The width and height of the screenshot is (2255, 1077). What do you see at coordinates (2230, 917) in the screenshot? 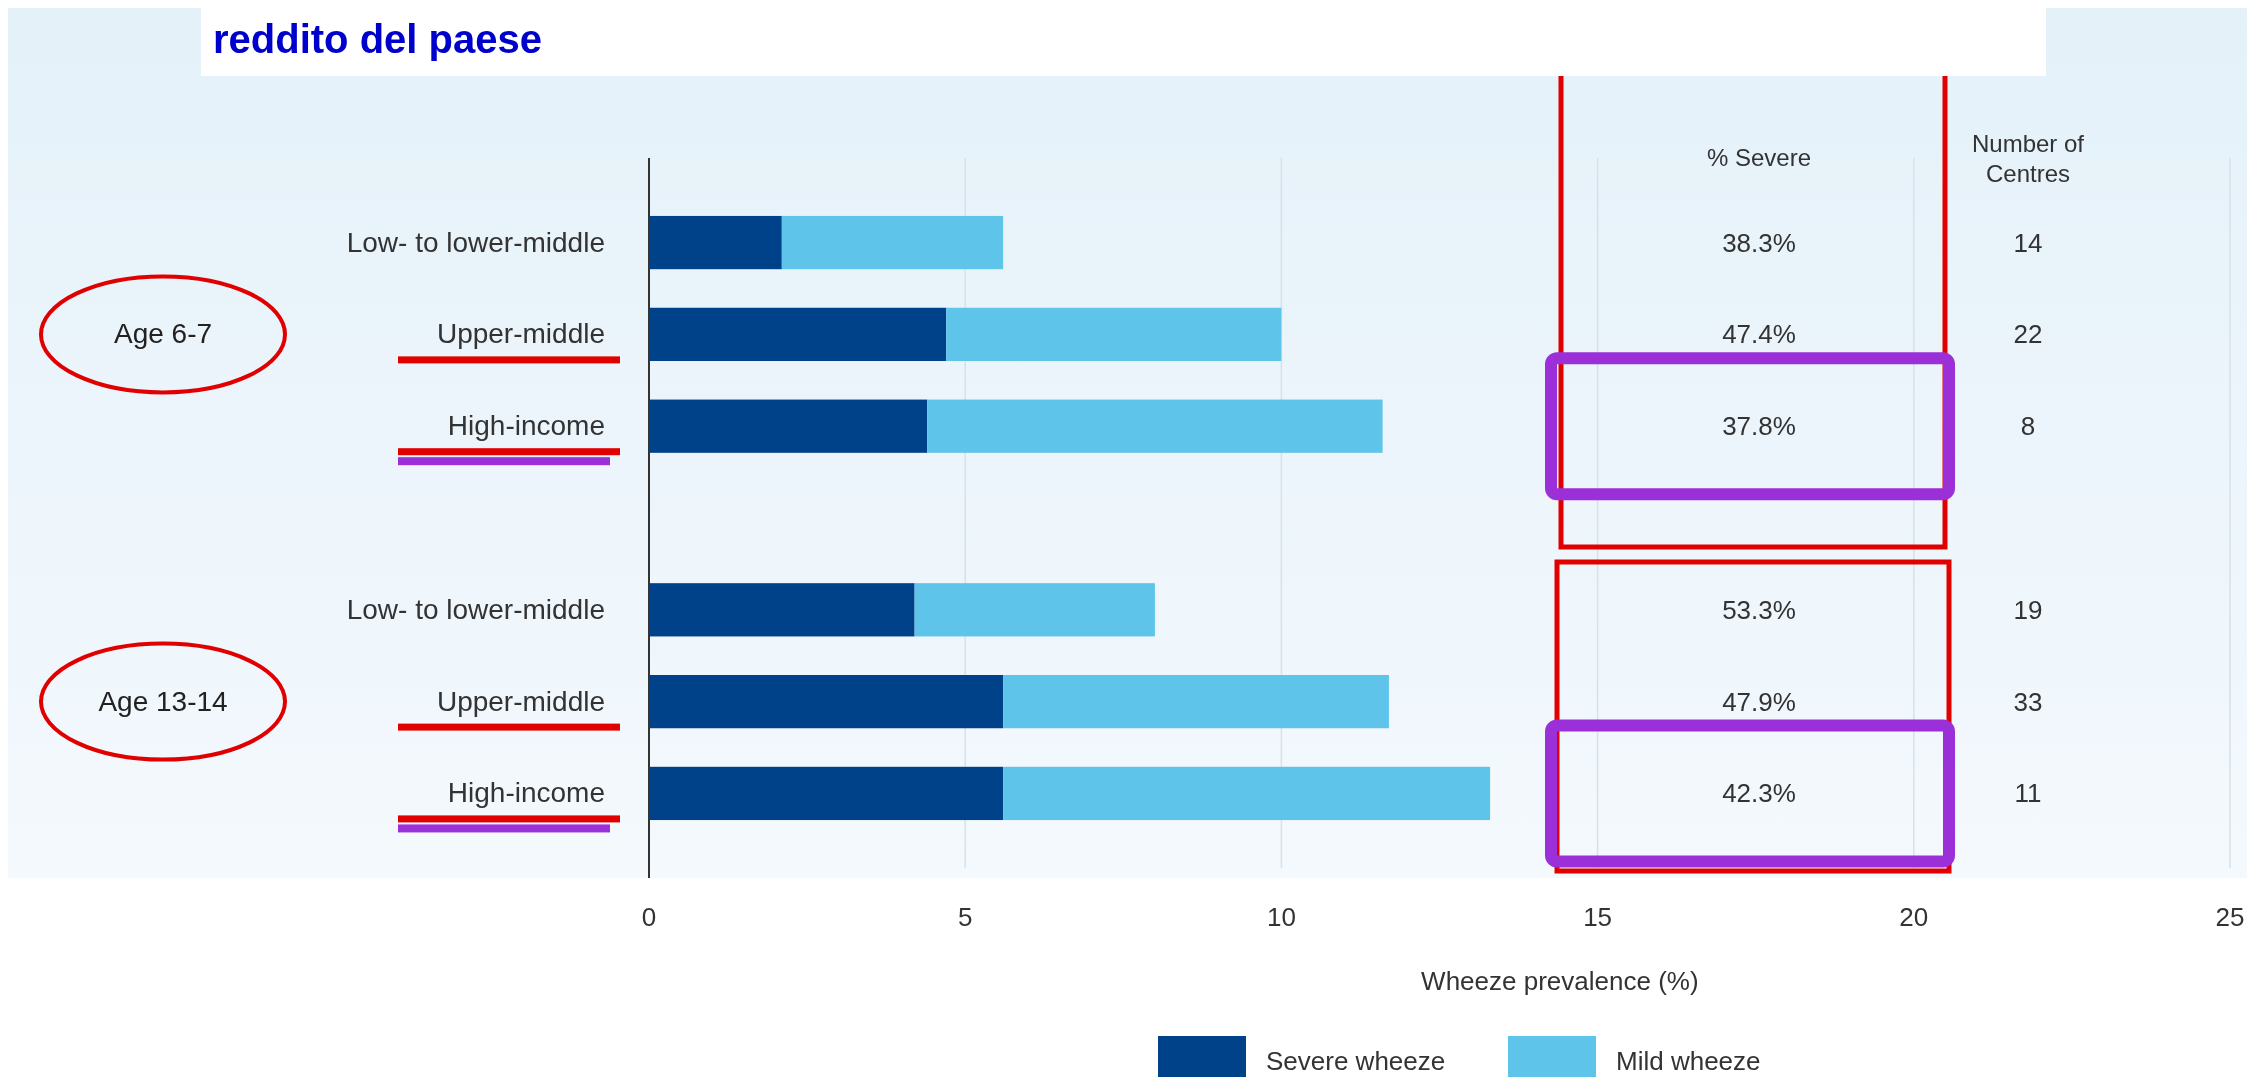
I see `x-tick-label: 25` at bounding box center [2230, 917].